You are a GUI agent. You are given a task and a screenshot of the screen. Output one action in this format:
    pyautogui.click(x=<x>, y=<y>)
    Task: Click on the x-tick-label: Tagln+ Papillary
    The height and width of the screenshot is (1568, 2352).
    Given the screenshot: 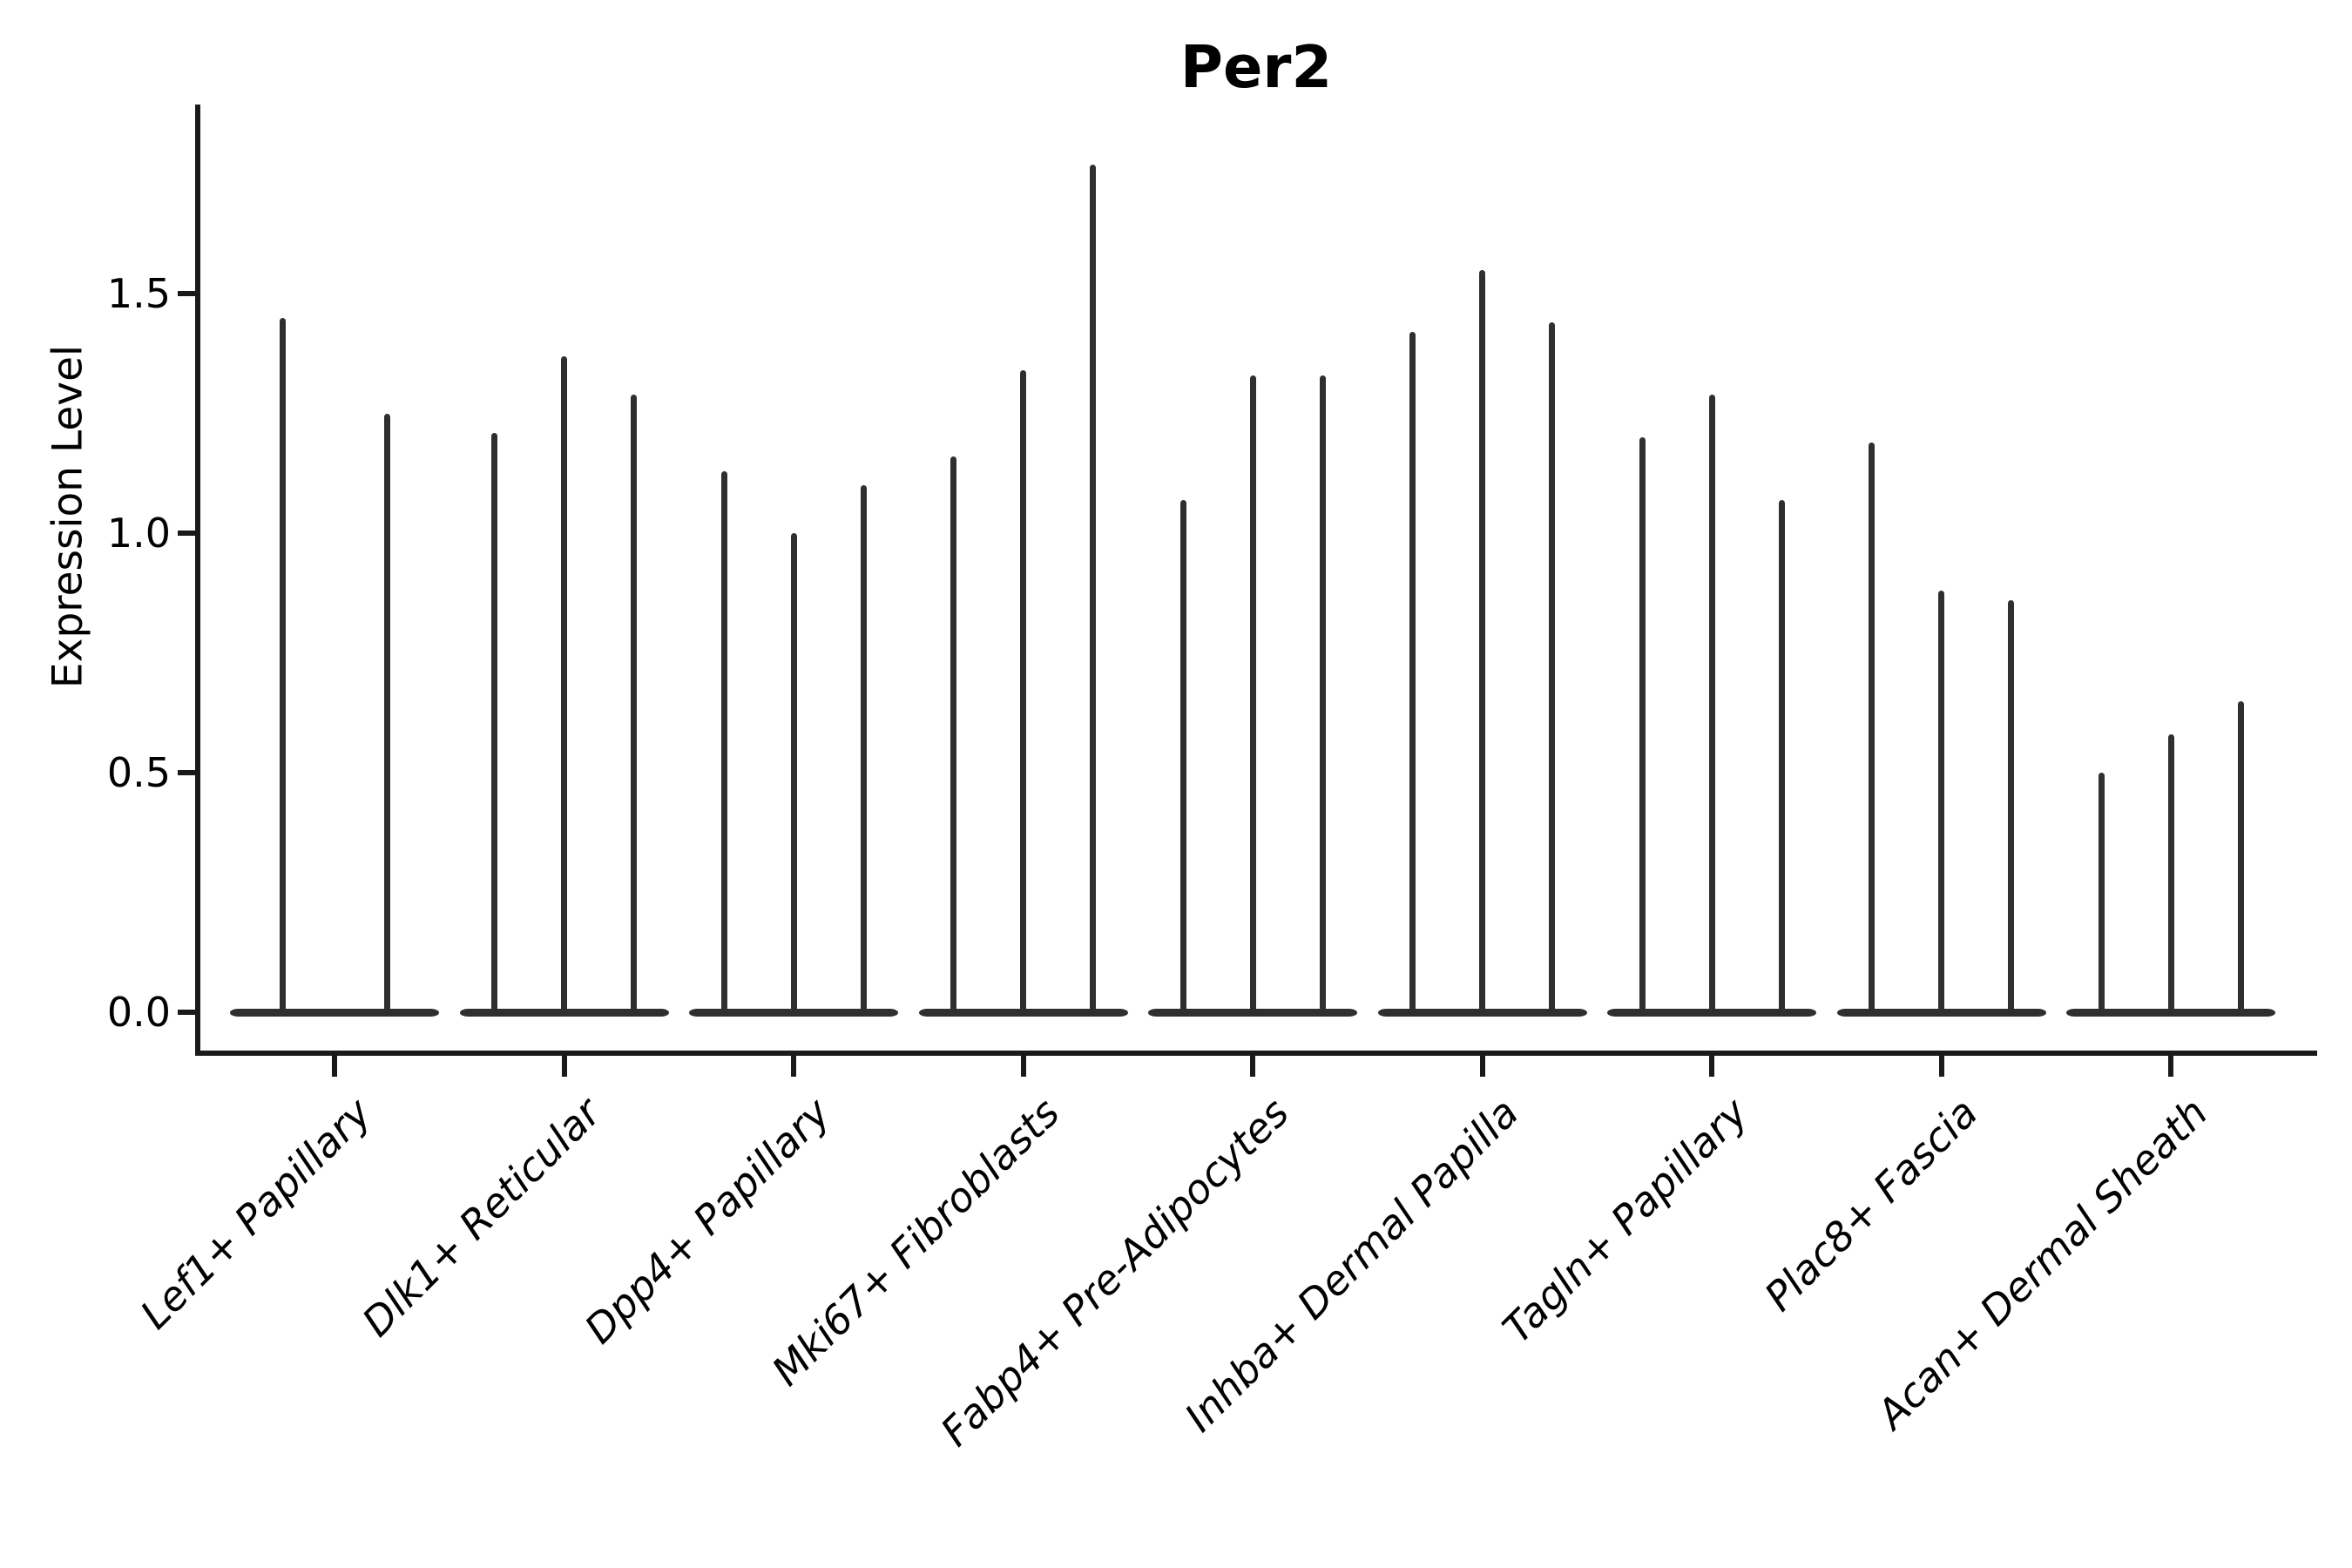 What is the action you would take?
    pyautogui.click(x=1625, y=1221)
    